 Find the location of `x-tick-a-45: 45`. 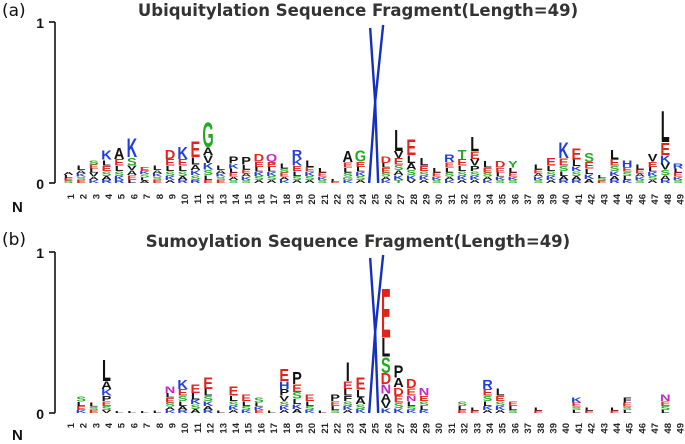

x-tick-a-45: 45 is located at coordinates (630, 198).